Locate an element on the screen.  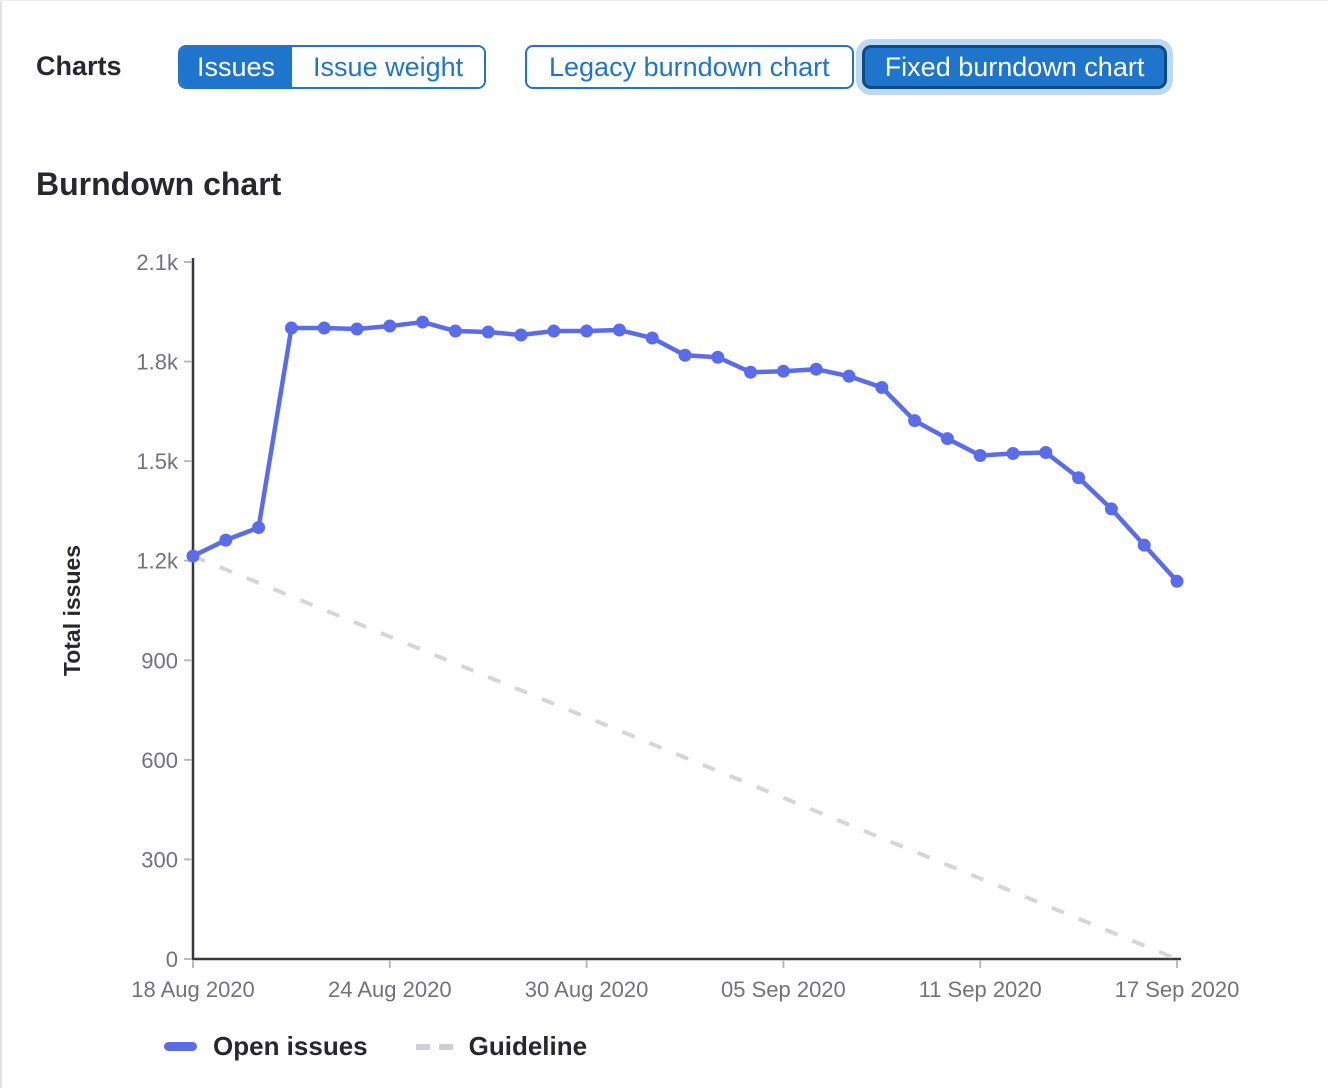
page-left-border is located at coordinates (1, 544).